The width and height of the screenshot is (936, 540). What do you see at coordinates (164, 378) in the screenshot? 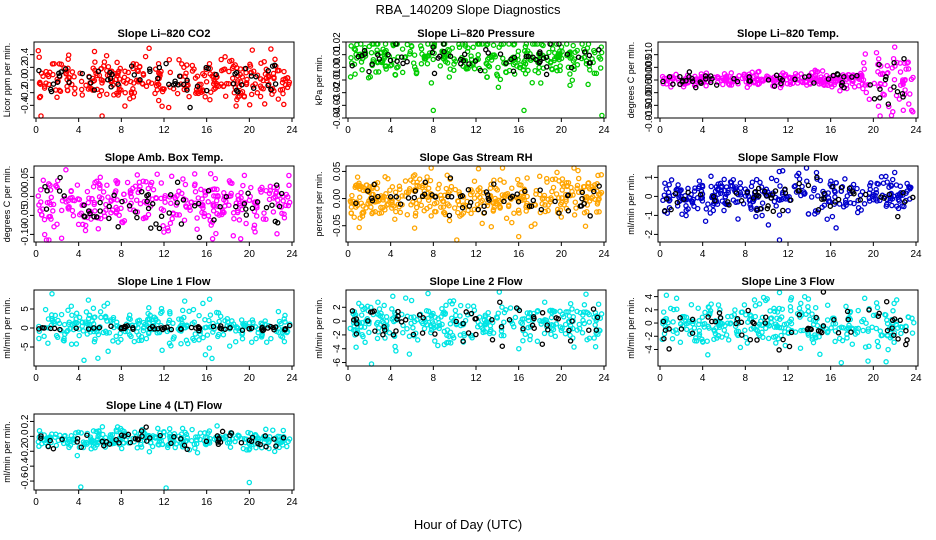
I see `x-tick-label: 12` at bounding box center [164, 378].